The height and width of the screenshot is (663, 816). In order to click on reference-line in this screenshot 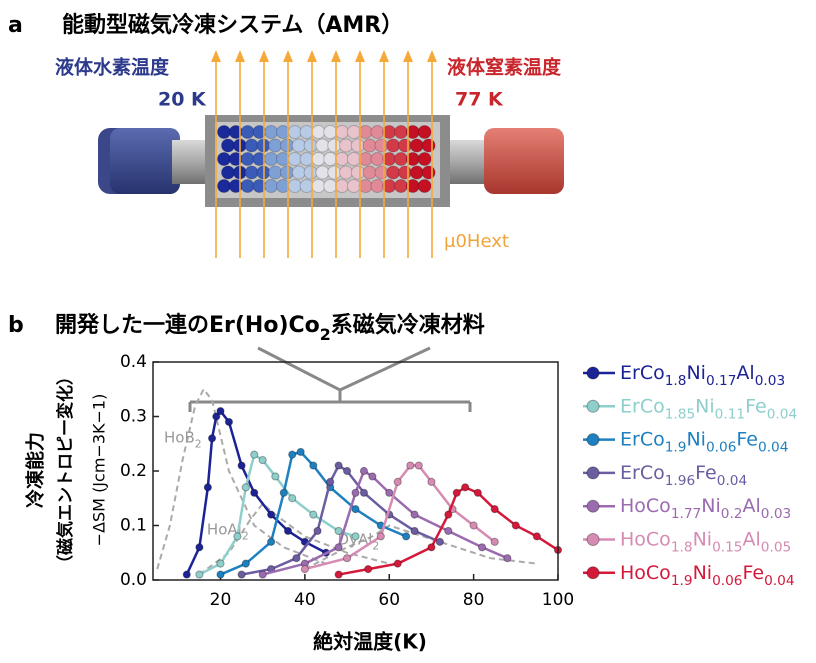, I will do `click(241, 478)`.